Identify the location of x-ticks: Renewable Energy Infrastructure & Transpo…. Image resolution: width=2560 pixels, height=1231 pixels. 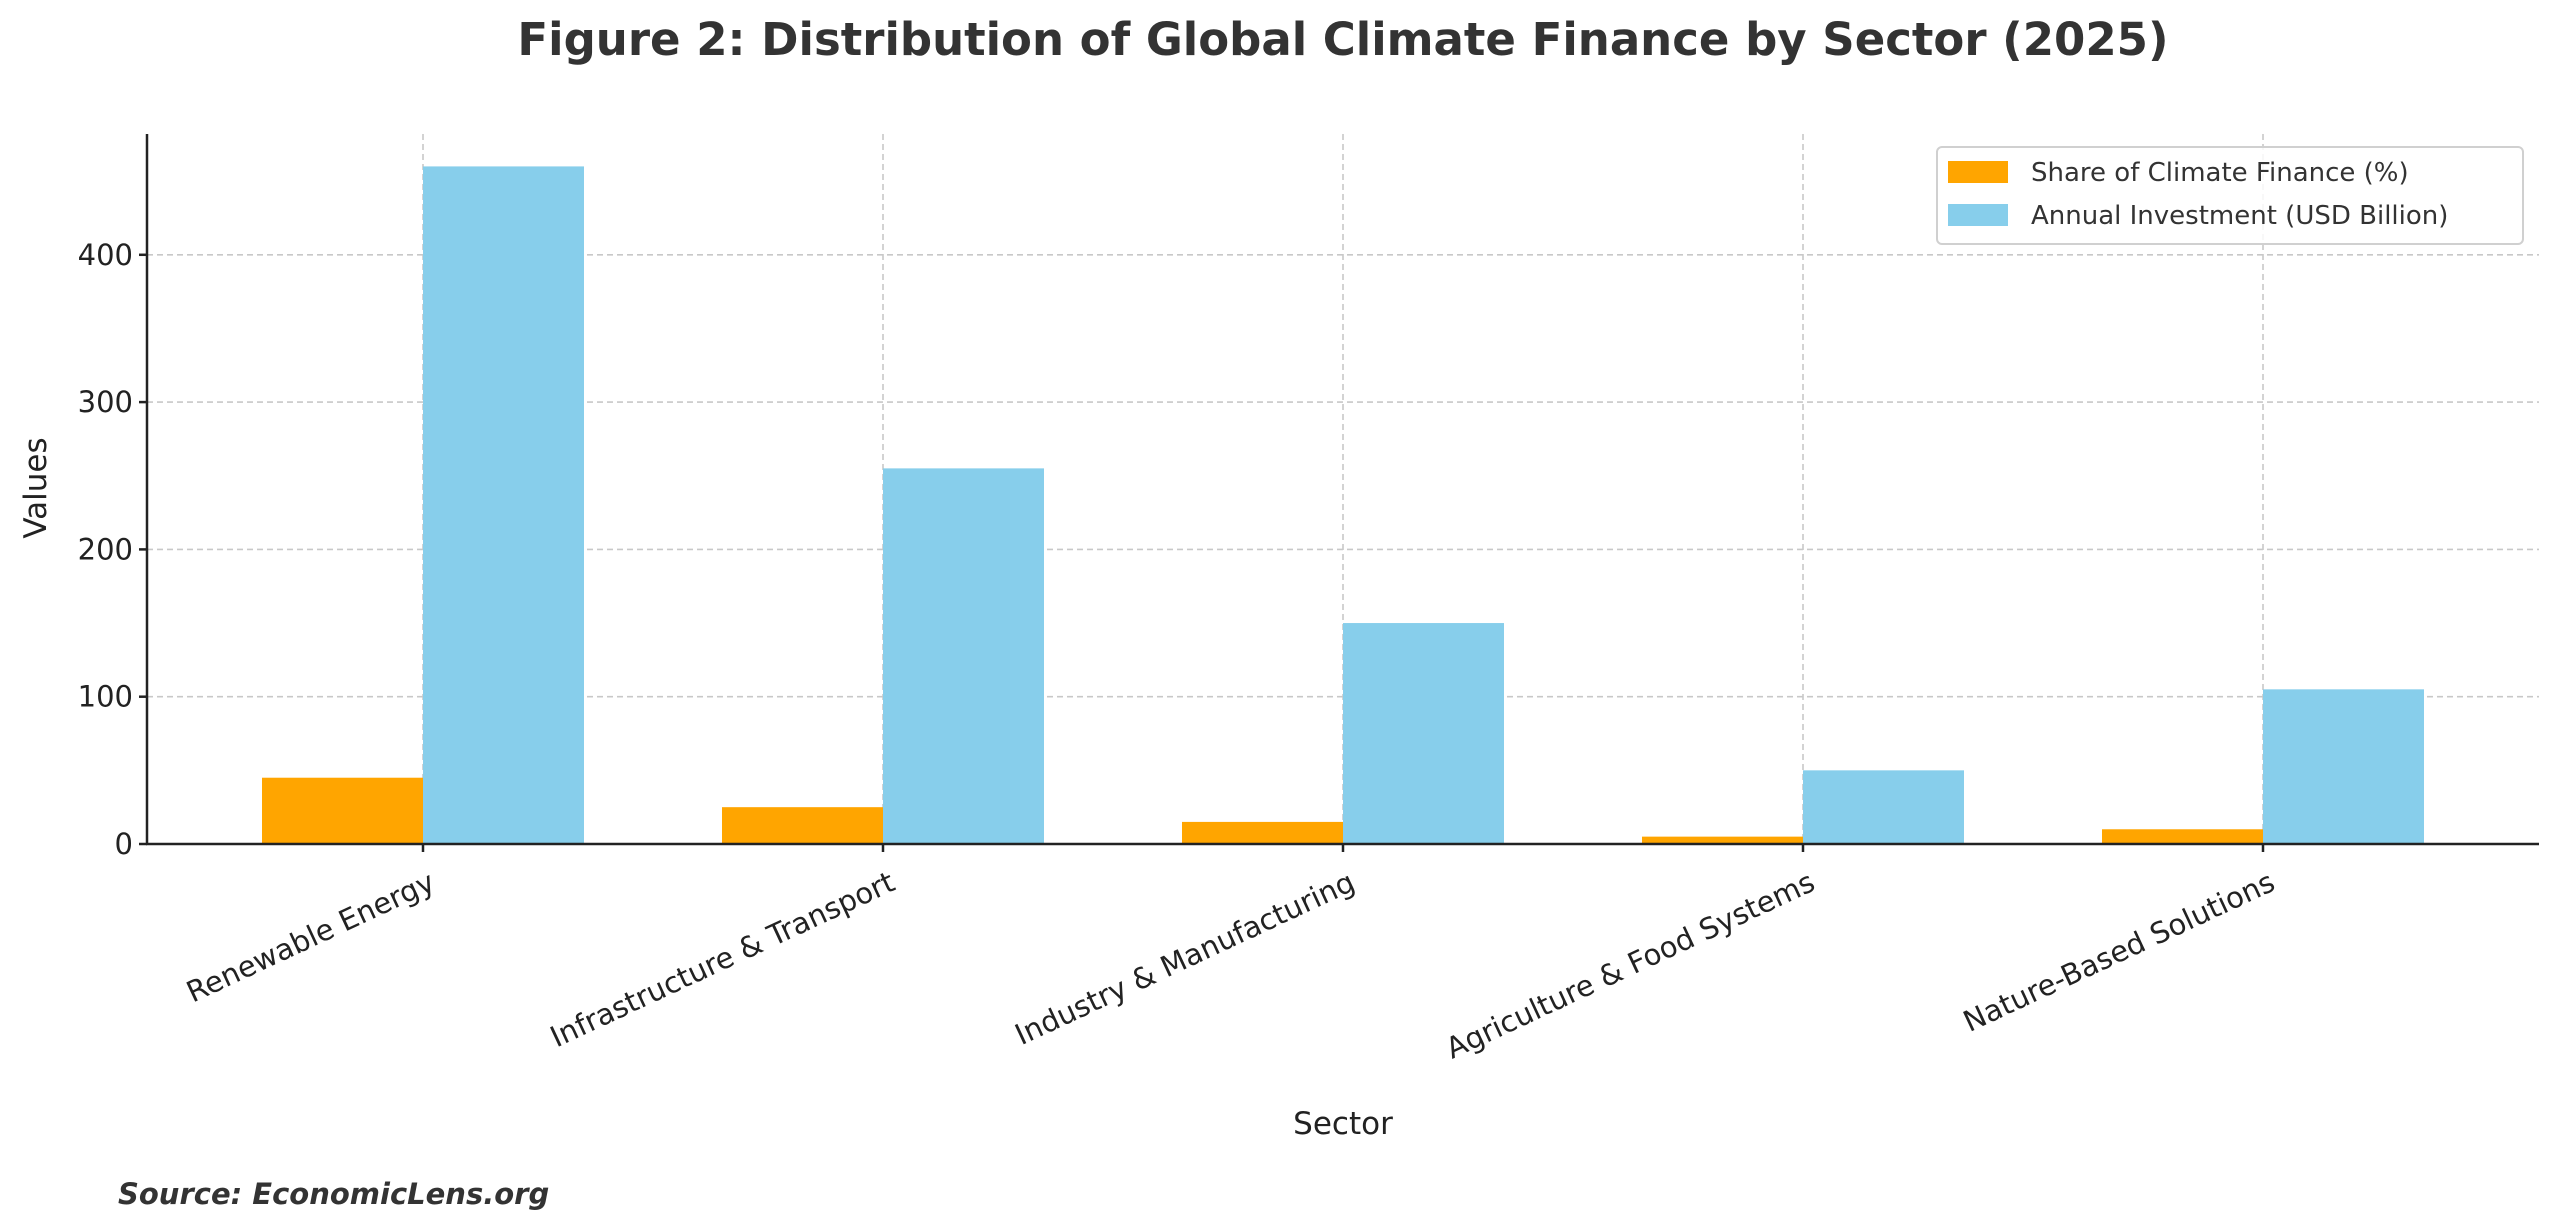
(1230, 954).